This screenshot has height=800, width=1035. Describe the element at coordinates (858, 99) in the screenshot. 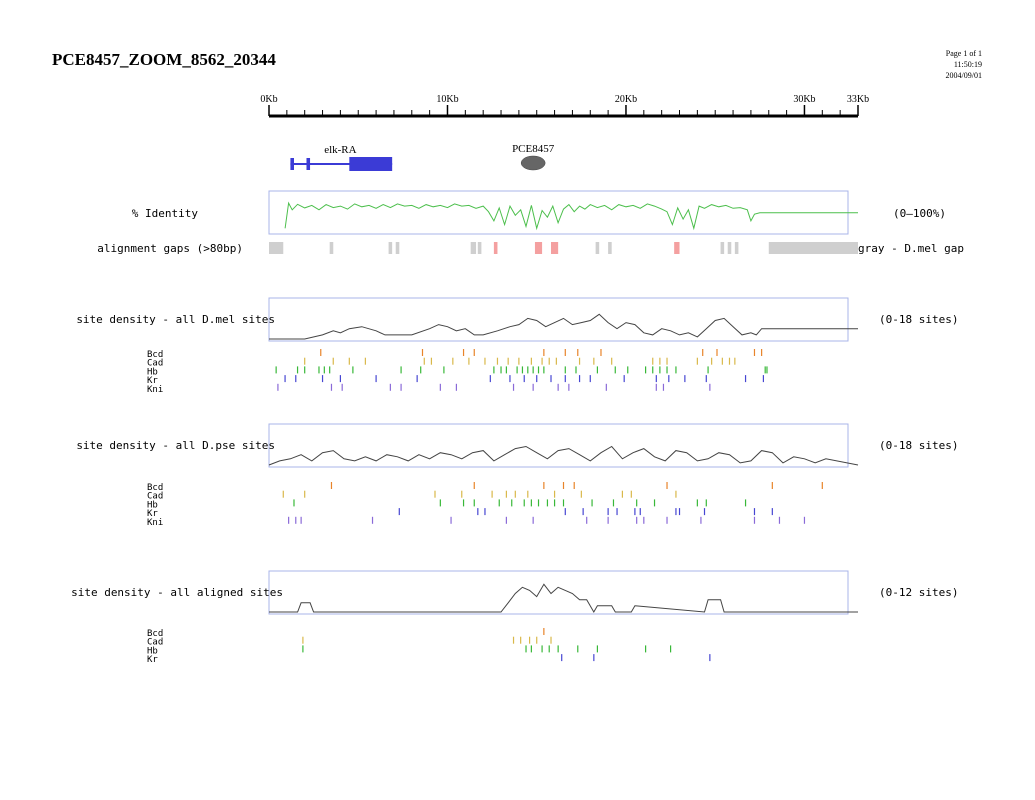

I see `ruler-label: 33Kb` at that location.